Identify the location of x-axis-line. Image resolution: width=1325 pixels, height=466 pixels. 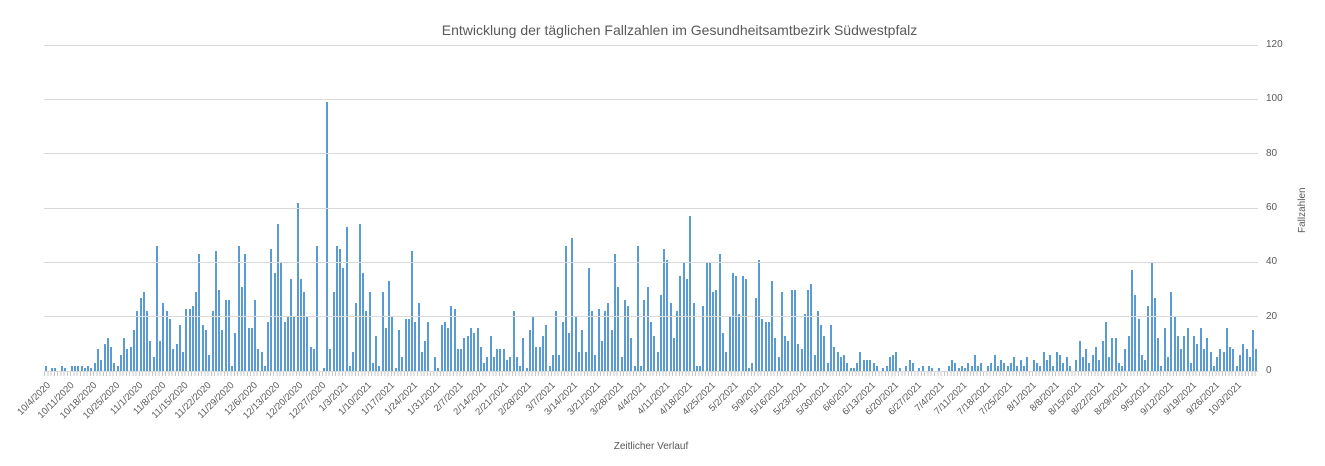
(651, 371).